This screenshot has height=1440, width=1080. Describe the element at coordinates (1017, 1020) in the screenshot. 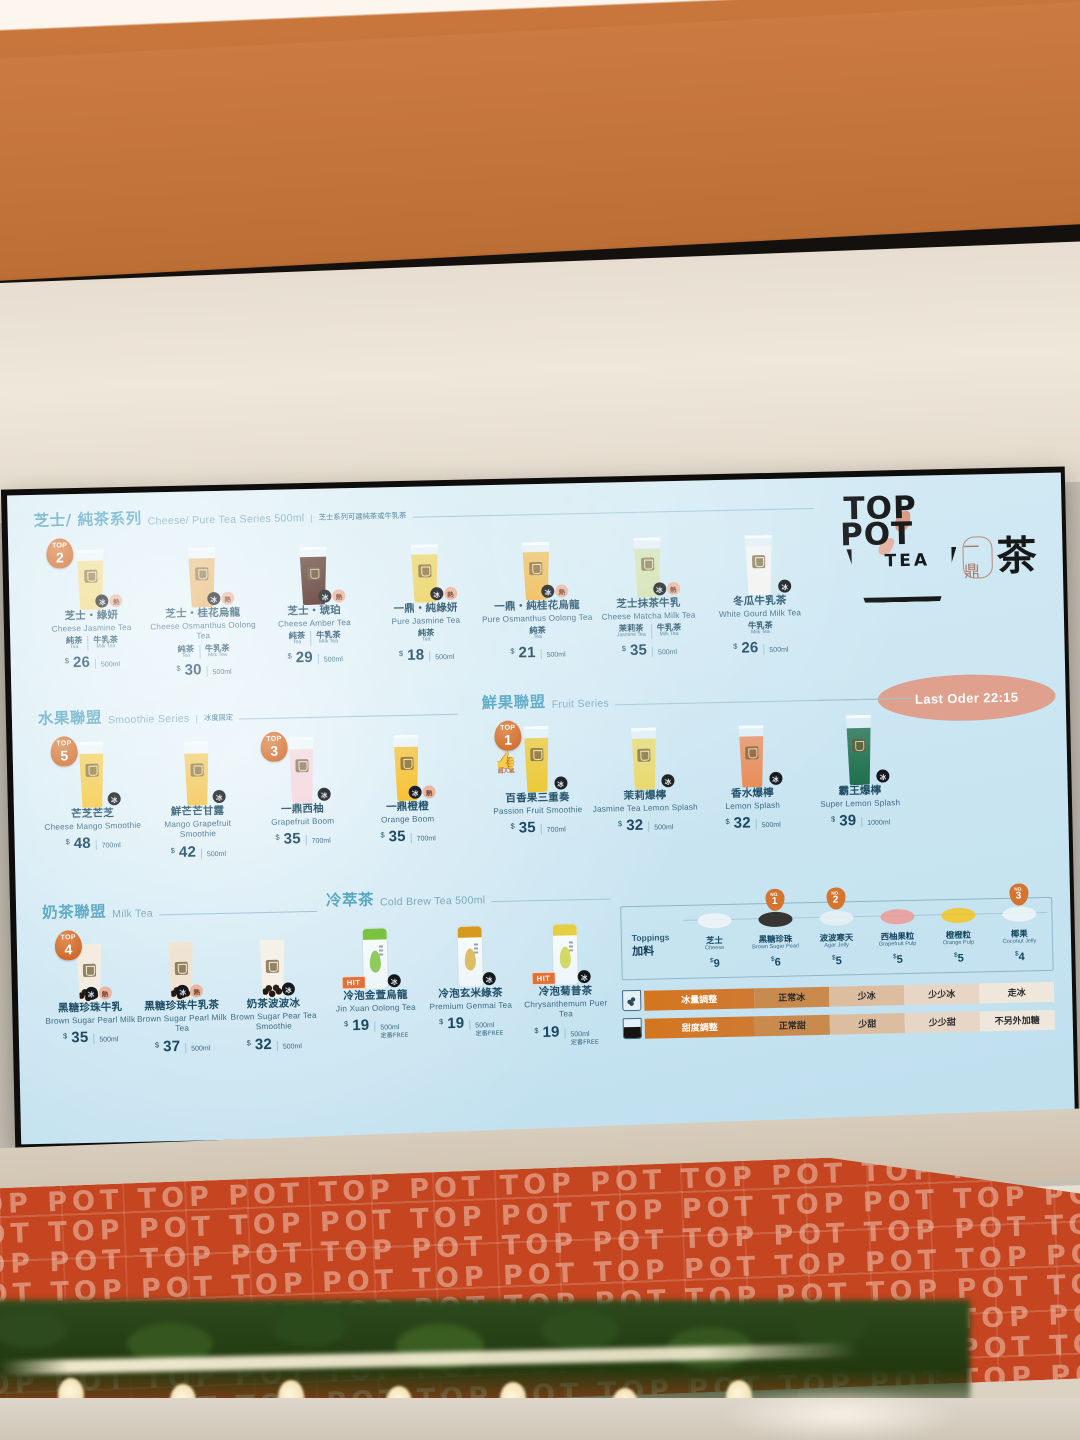

I see `level-option: 不另外加糖` at that location.